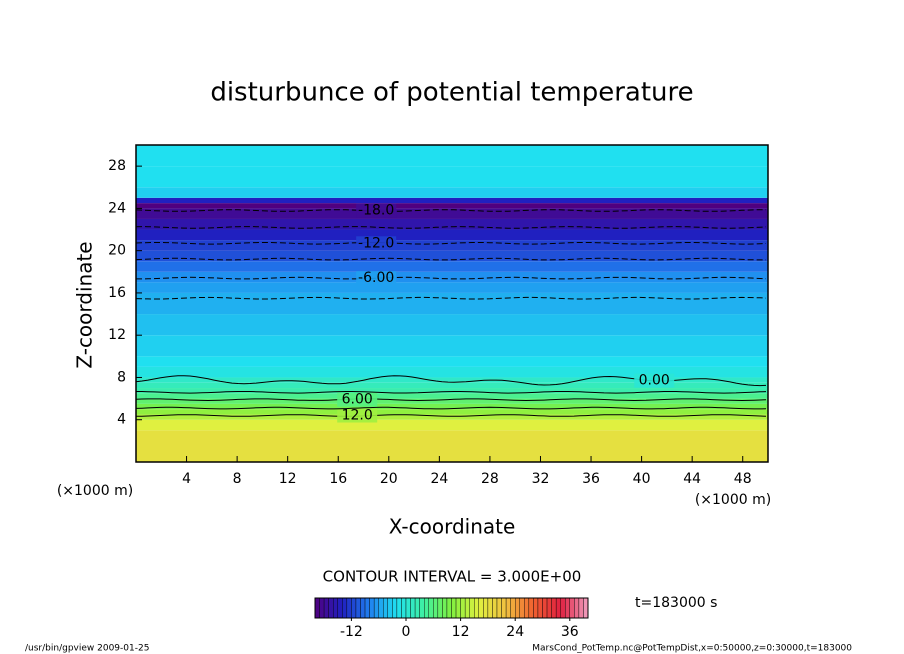  I want to click on footer-left: /usr/bin/gpview 2009-01-25, so click(87, 649).